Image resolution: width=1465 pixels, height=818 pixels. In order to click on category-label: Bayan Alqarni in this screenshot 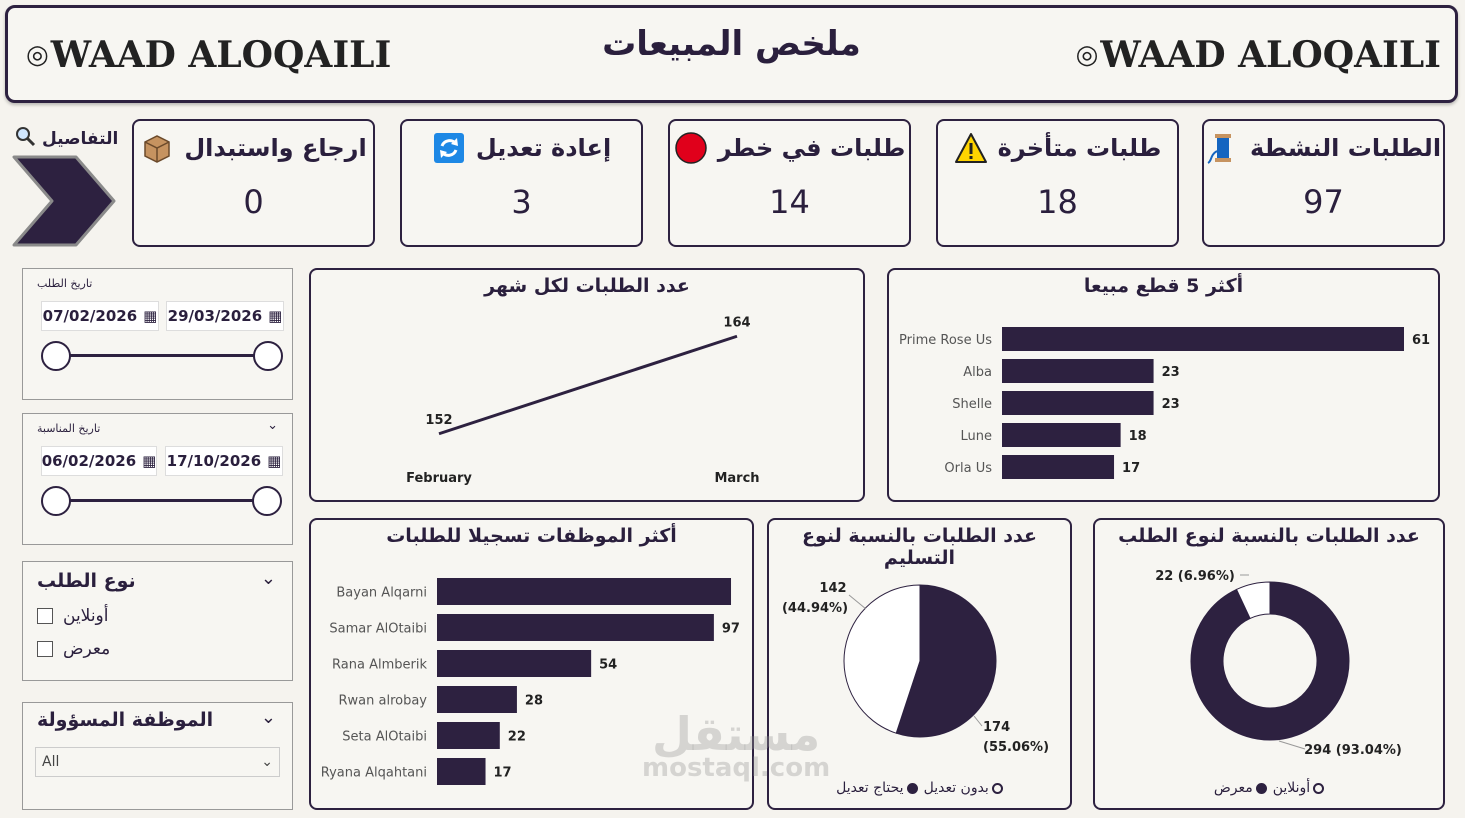, I will do `click(381, 593)`.